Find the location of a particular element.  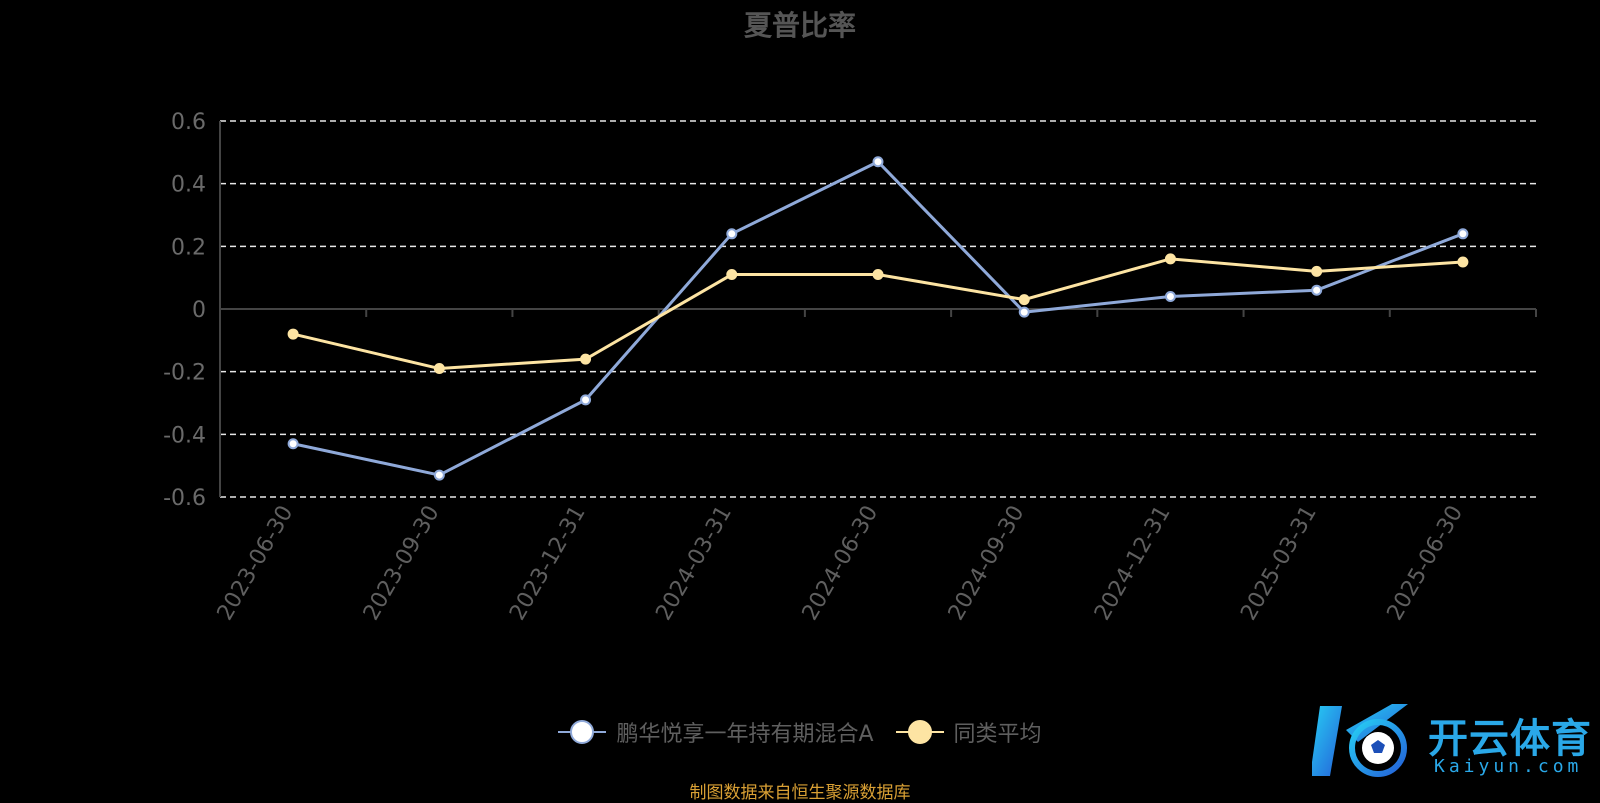

legend-item-series-1: 鹏华悦享一年持有期混合A is located at coordinates (716, 732).